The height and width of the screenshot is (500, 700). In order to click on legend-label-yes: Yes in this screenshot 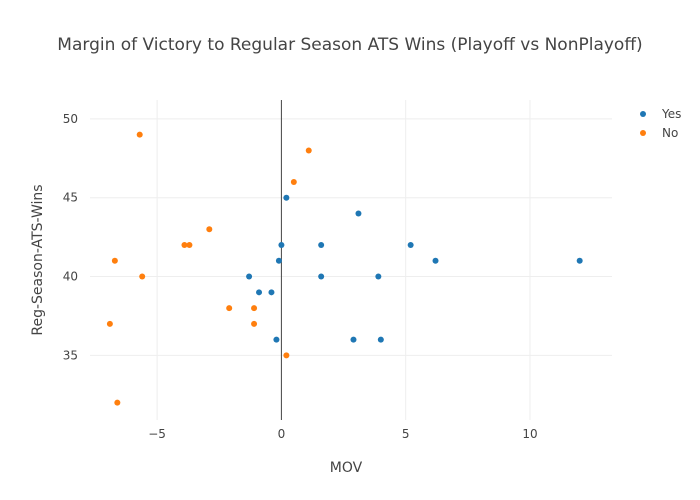, I will do `click(671, 114)`.